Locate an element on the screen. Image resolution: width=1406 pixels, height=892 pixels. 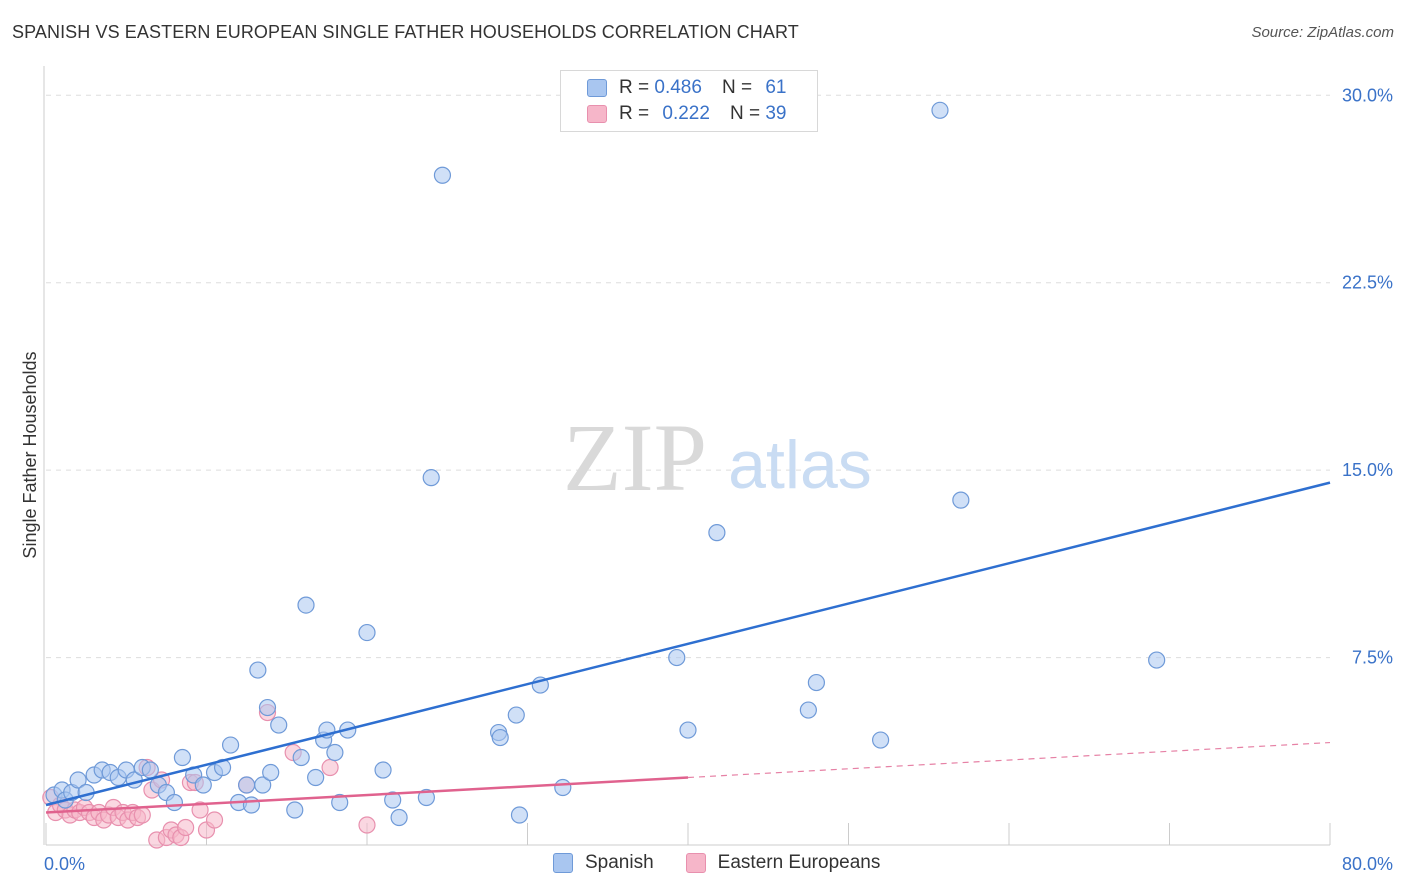
eastern-trendline-extension is located at coordinates (1009, 760).